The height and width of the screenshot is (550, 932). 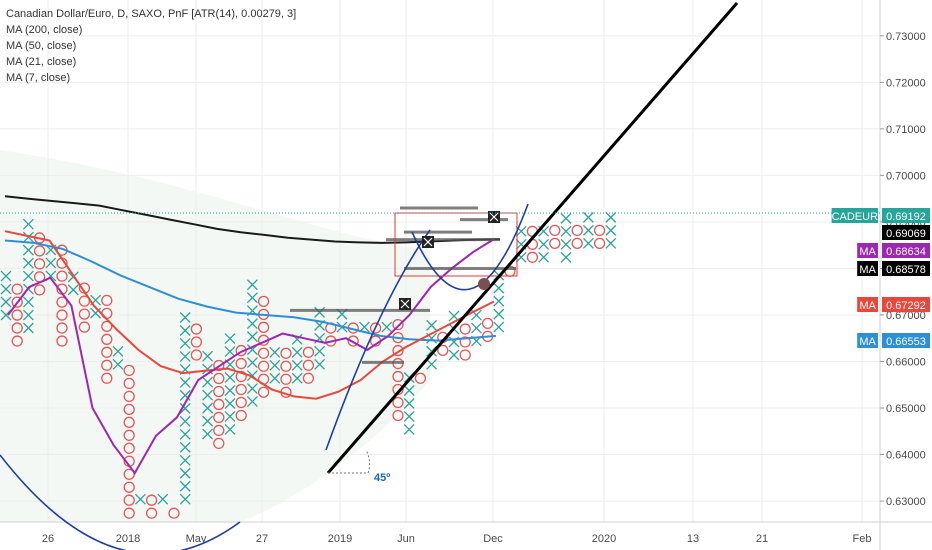 I want to click on price-badge-value: 0.69192, so click(x=906, y=217).